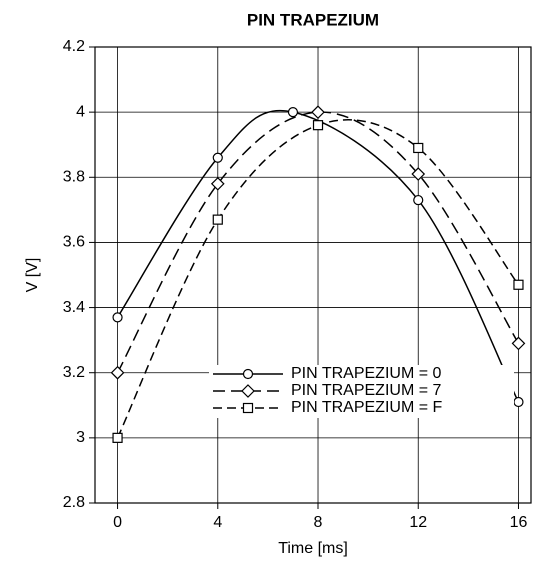  Describe the element at coordinates (217, 522) in the screenshot. I see `x-tick-label: 4` at that location.